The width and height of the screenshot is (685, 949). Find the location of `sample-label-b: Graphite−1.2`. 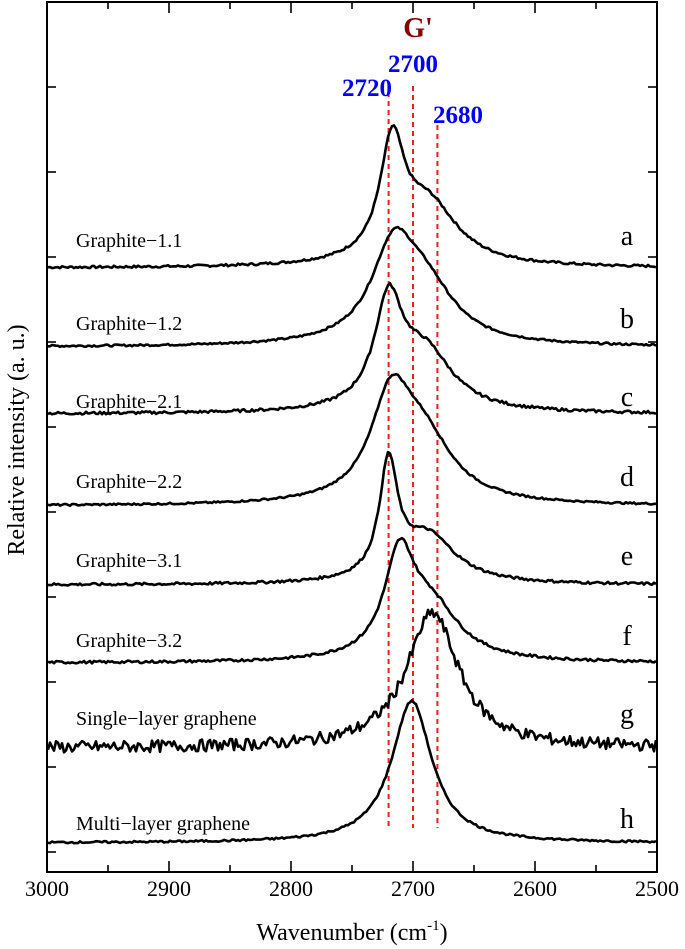

sample-label-b: Graphite−1.2 is located at coordinates (129, 324).